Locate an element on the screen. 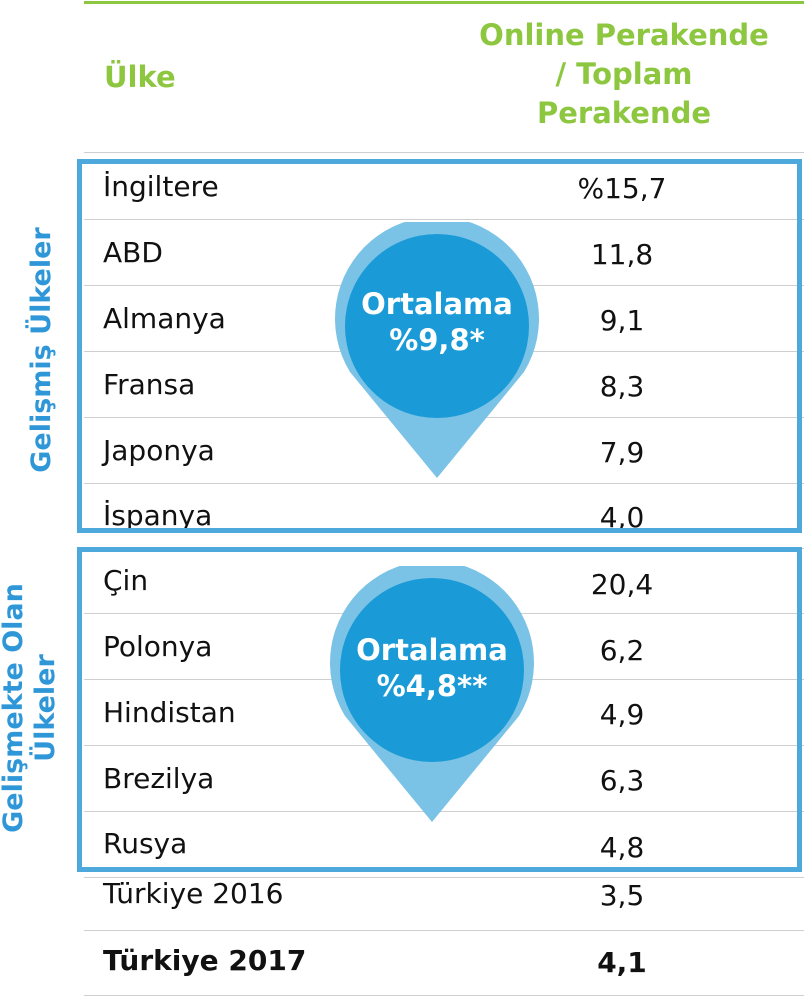  average-label-developed: Ortalama %9,8* is located at coordinates (437, 322).